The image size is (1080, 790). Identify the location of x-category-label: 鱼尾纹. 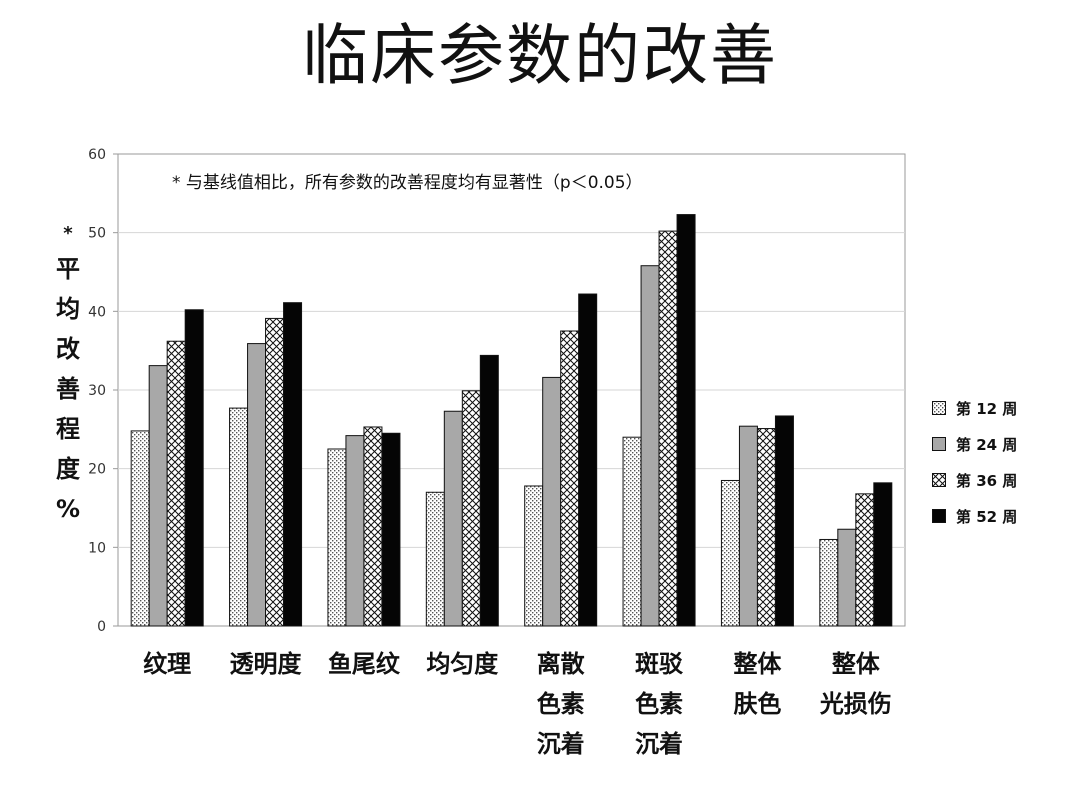
(364, 664).